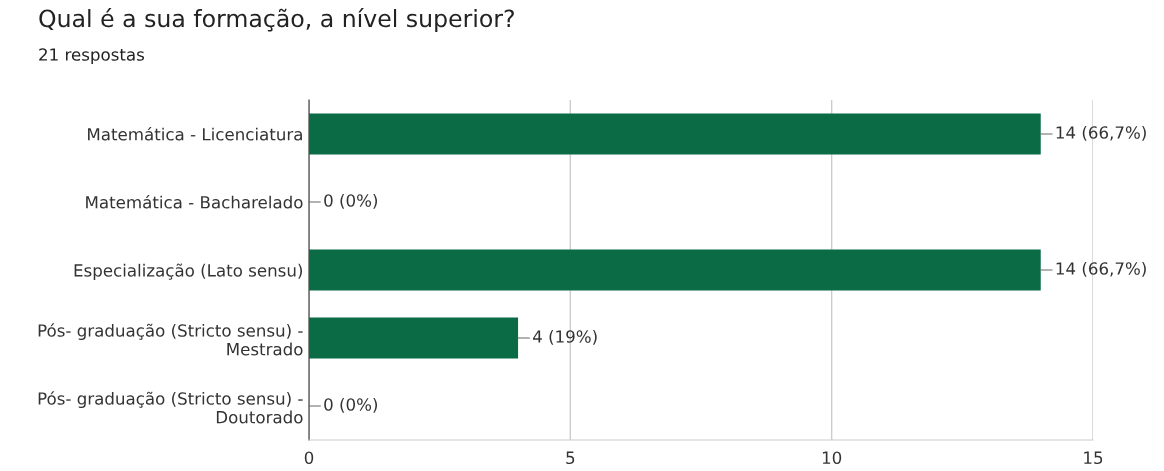 The image size is (1164, 471). Describe the element at coordinates (276, 20) in the screenshot. I see `chart-title: Qual é a sua formação, a nível superior?` at that location.